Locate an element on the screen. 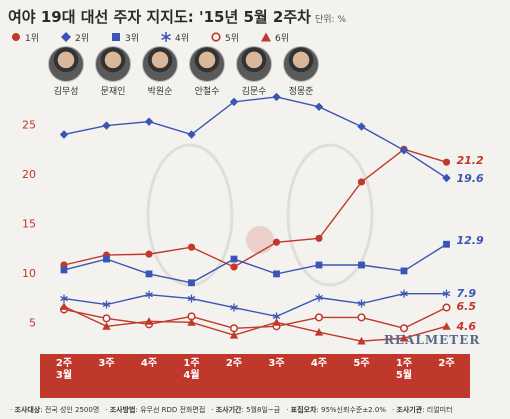  end-value-label: 12.9 is located at coordinates (470, 241).